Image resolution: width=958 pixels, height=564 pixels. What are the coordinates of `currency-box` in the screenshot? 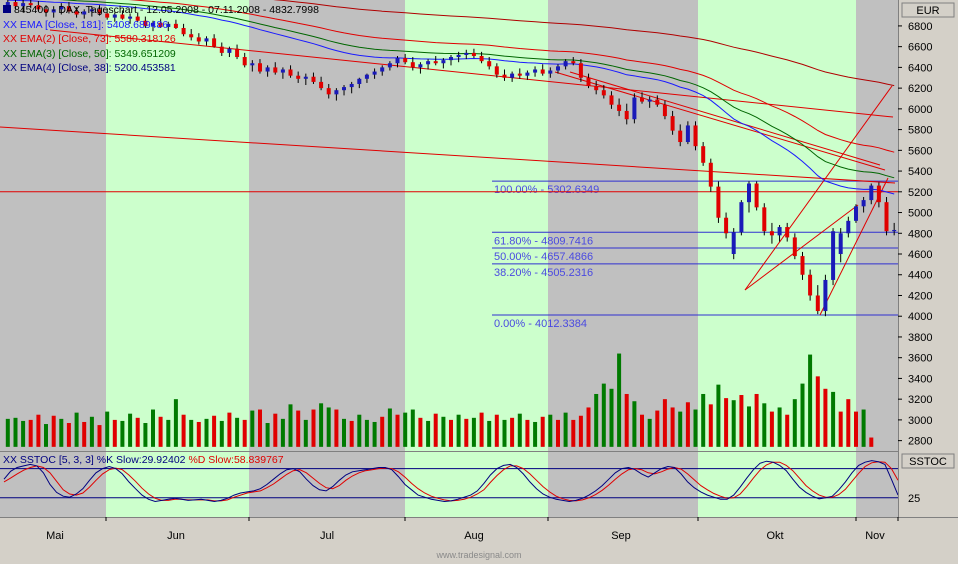 It's located at (928, 10).